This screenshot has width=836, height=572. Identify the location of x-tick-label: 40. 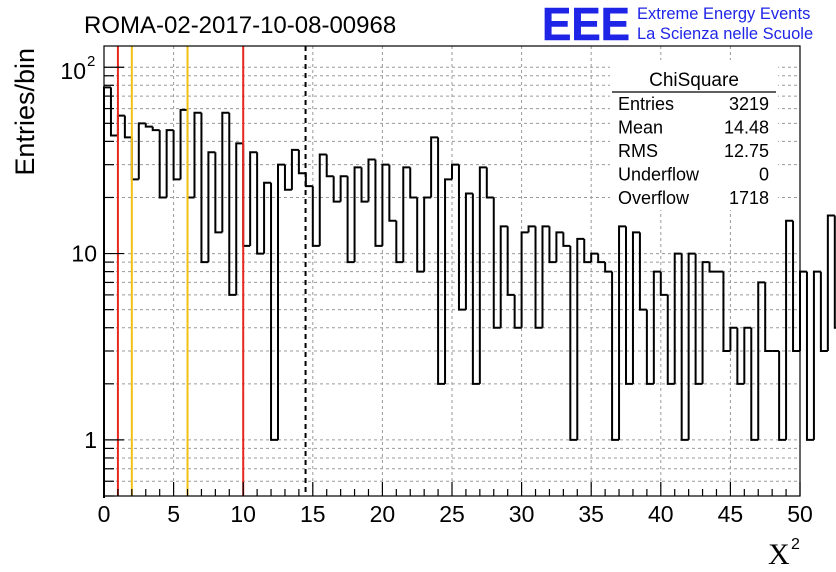
(661, 514).